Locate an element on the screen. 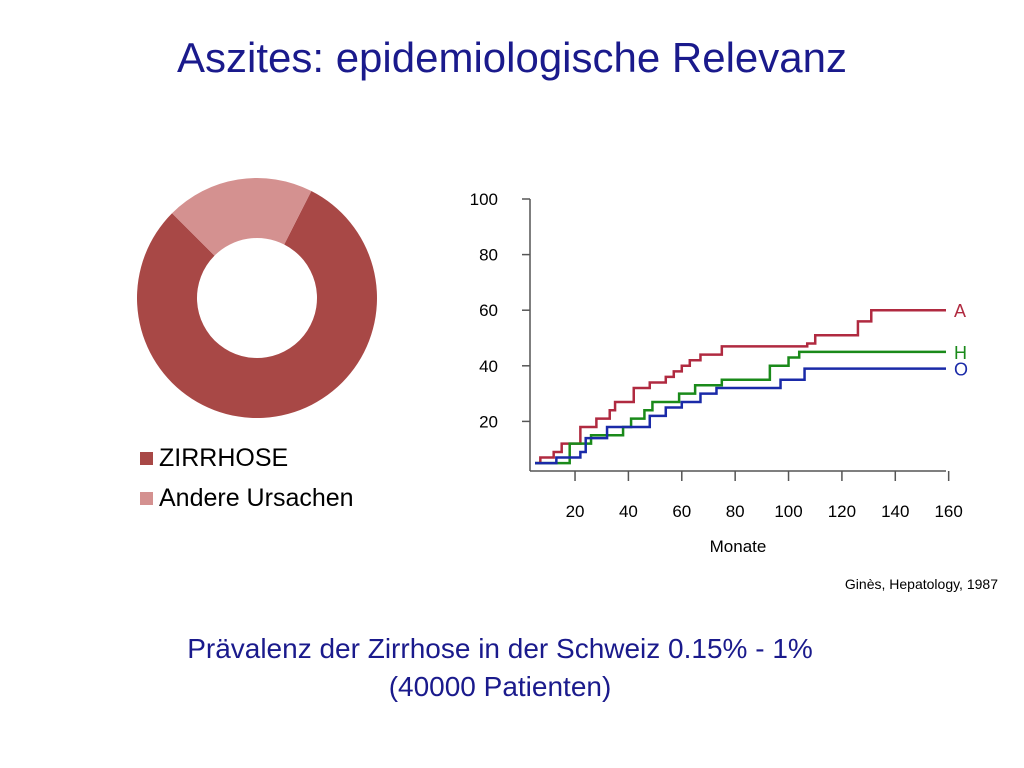  x-tick-label-20: 20 is located at coordinates (575, 511).